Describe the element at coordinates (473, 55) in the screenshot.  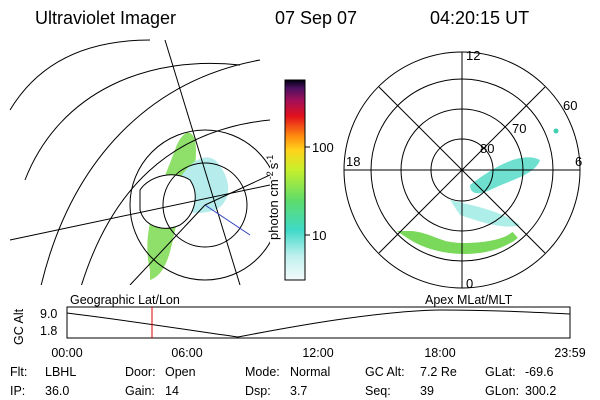
I see `mlt-label: 12` at that location.